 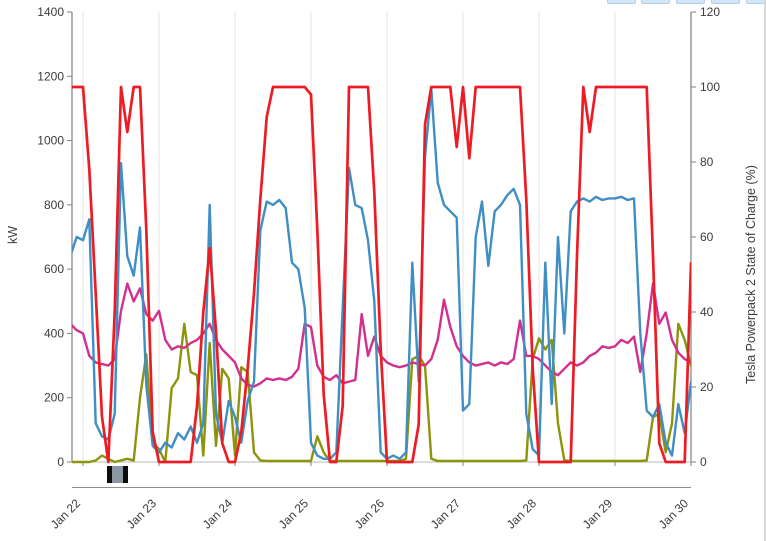 I want to click on left-tick-label: 200, so click(x=54, y=398).